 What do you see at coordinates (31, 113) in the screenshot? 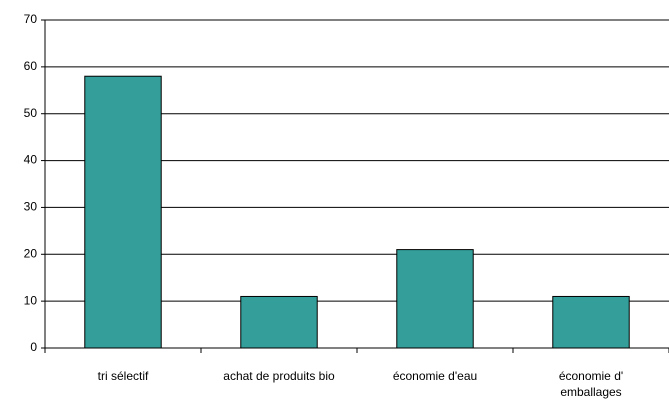
I see `y-tick-label: 50` at bounding box center [31, 113].